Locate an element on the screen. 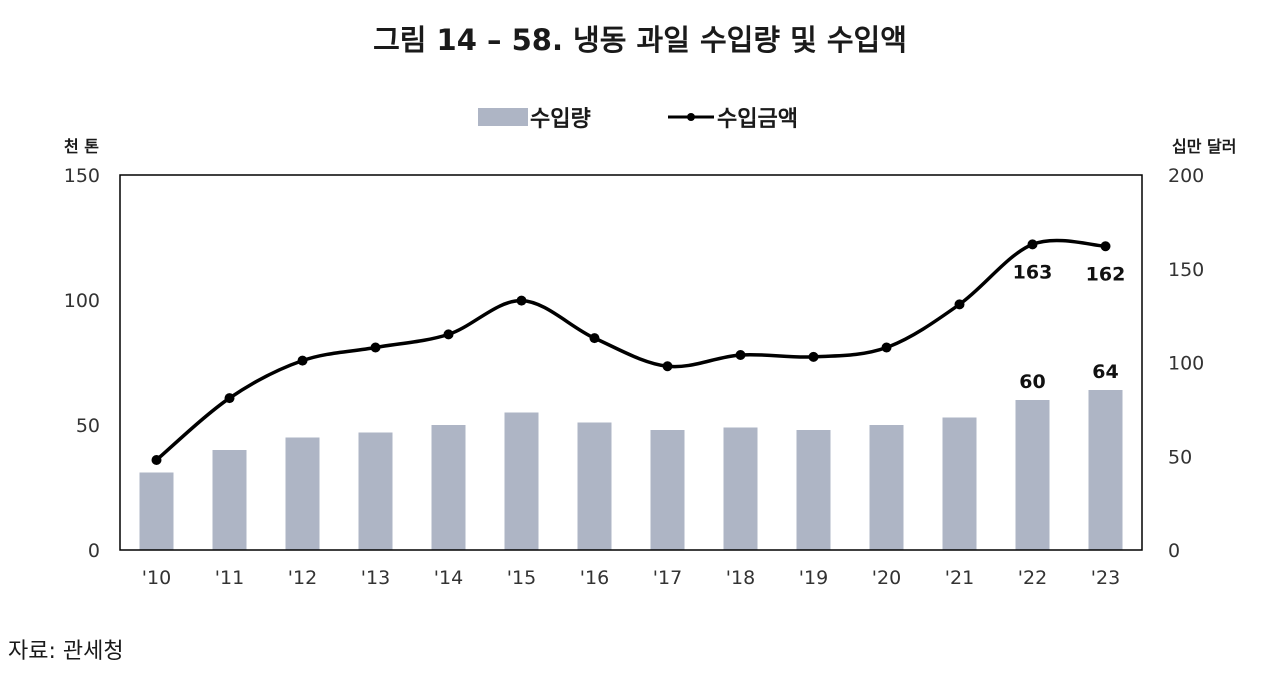 The height and width of the screenshot is (678, 1280). chart-title: 그림 14 – 58. 냉동 과일 수입량 및 수입액 is located at coordinates (640, 40).